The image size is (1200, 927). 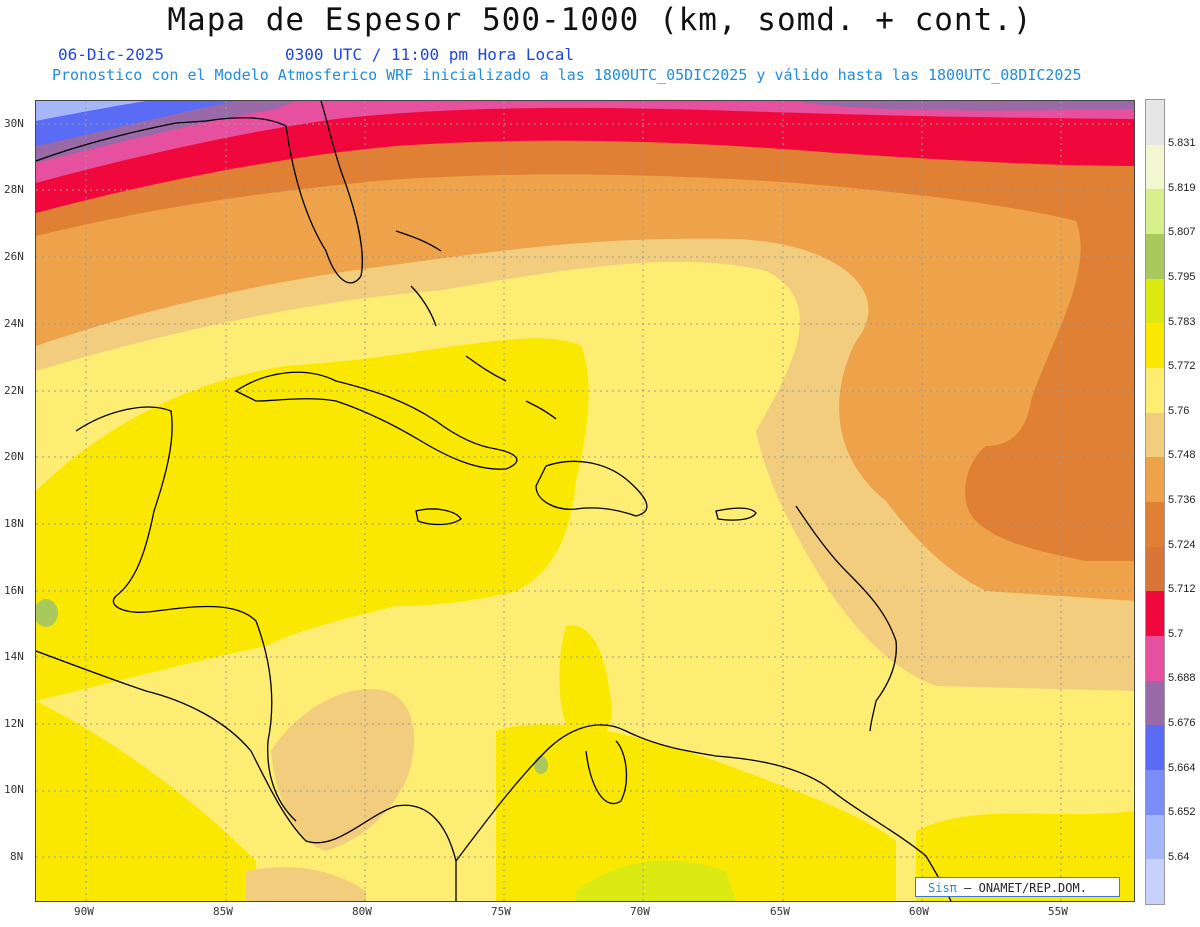 I want to click on lat-label: 22N, so click(x=14, y=390).